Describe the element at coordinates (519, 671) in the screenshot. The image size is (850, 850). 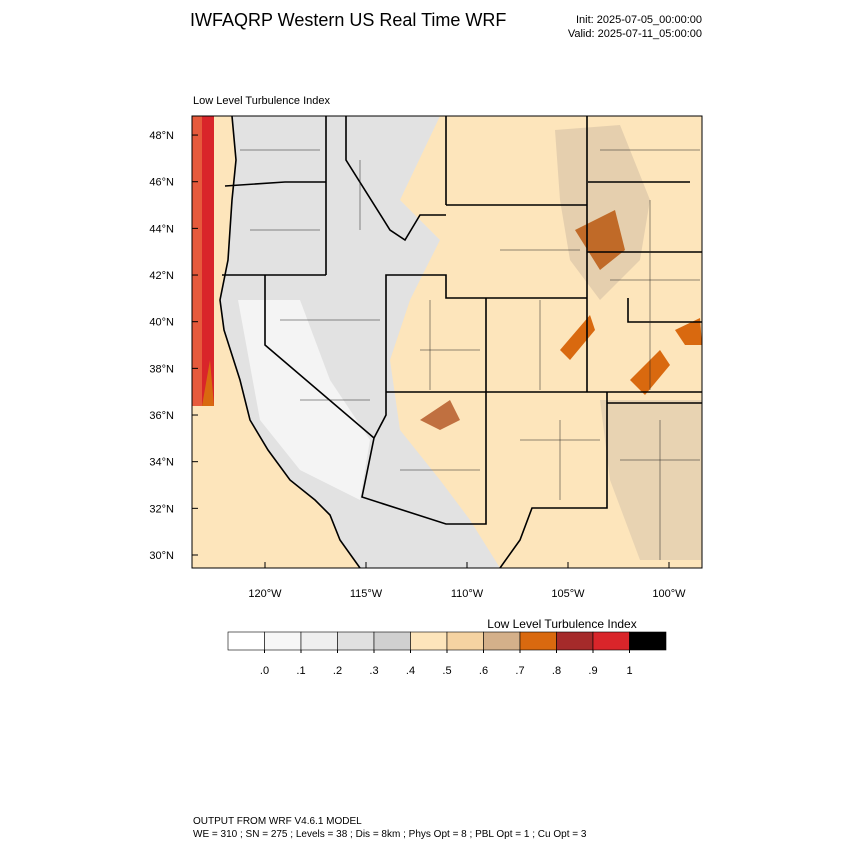
I see `colorbar-label: .7` at that location.